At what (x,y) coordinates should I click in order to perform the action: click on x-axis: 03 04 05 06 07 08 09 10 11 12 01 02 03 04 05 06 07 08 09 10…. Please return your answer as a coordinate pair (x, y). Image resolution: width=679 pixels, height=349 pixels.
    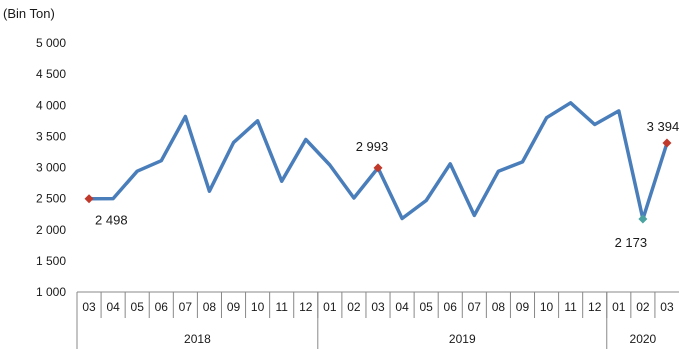
    Looking at the image, I should click on (377, 320).